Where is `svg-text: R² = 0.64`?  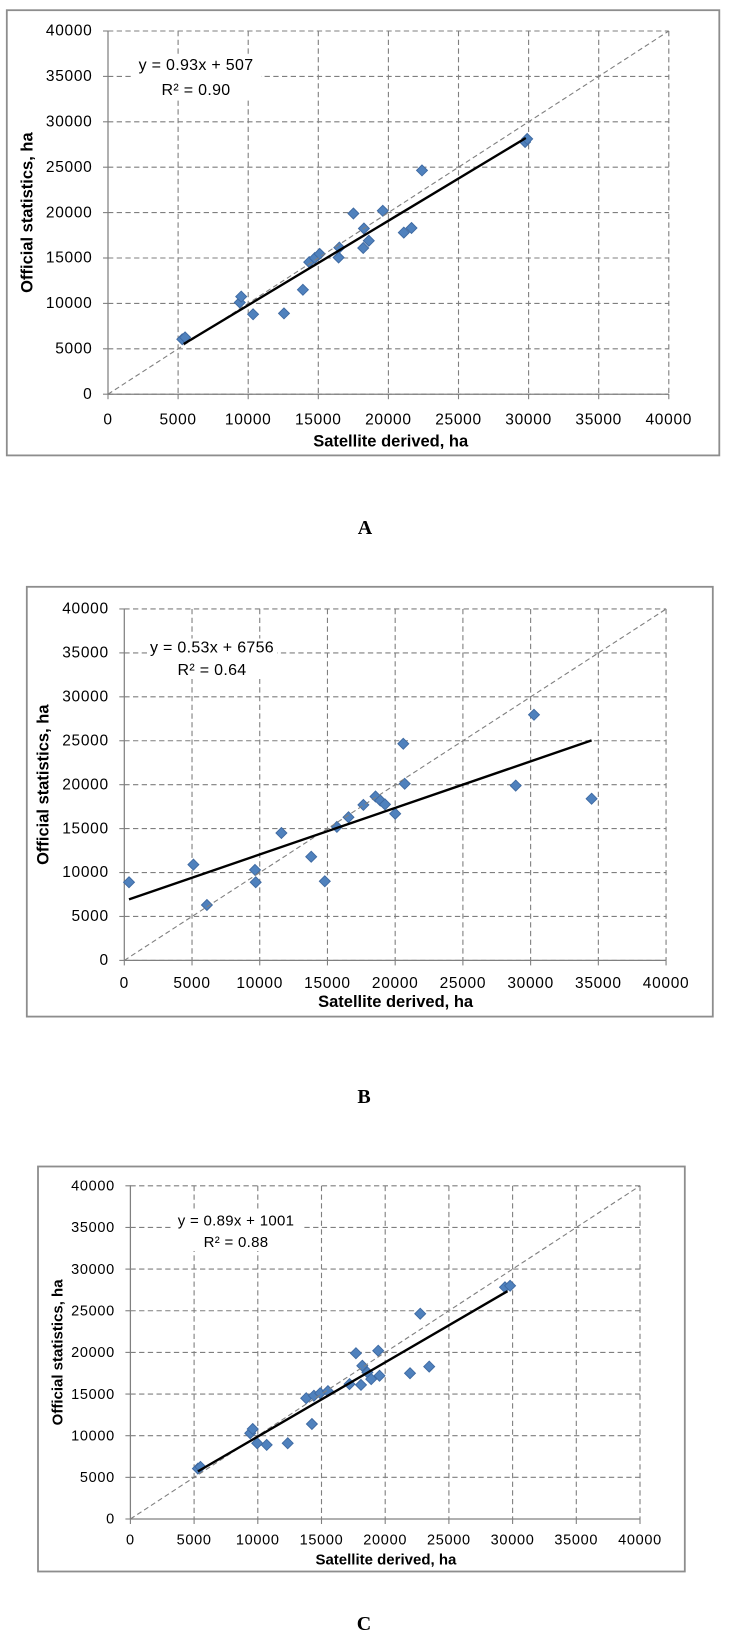 svg-text: R² = 0.64 is located at coordinates (212, 670).